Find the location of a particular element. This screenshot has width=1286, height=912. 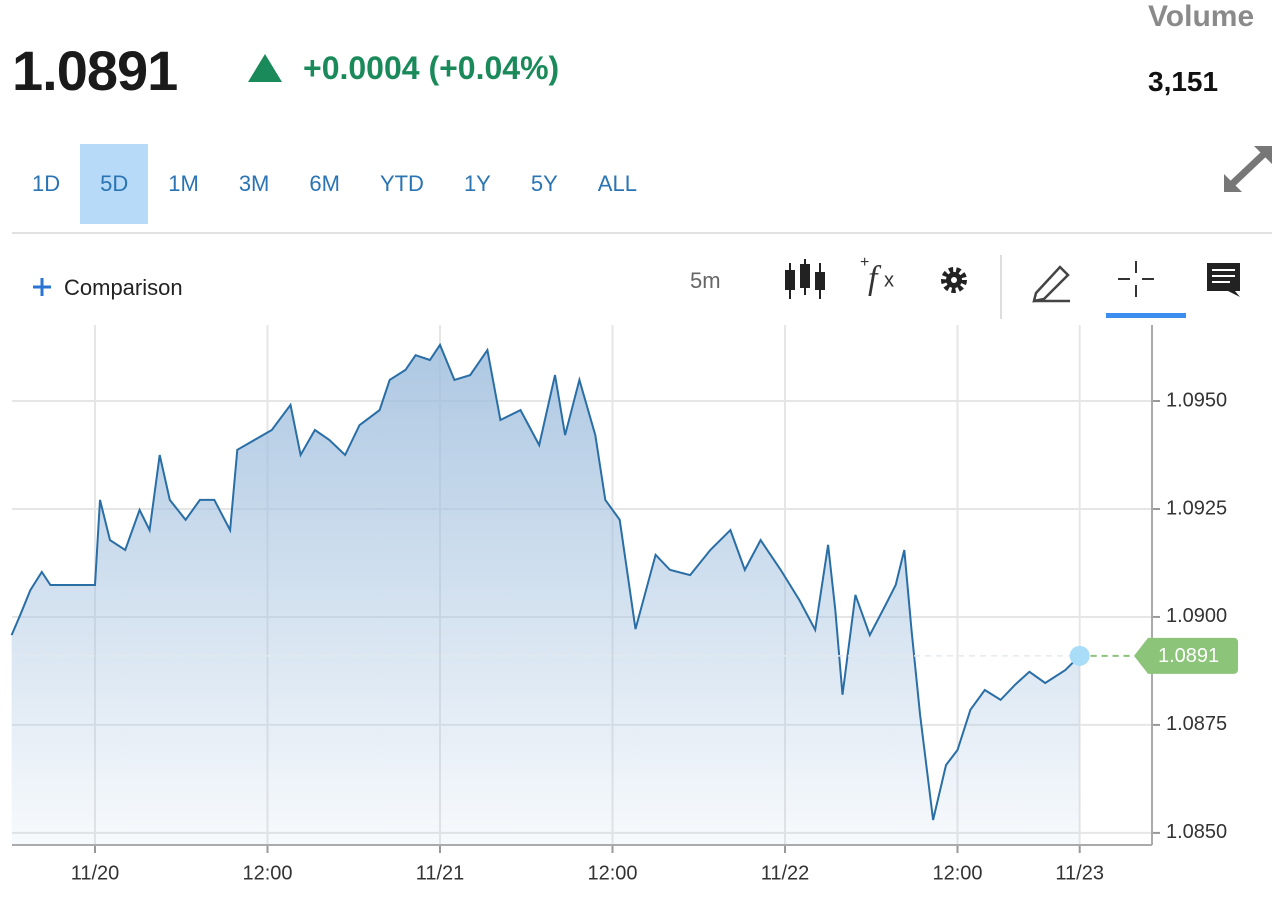

y-tick-label: 1.0875 is located at coordinates (1196, 724).